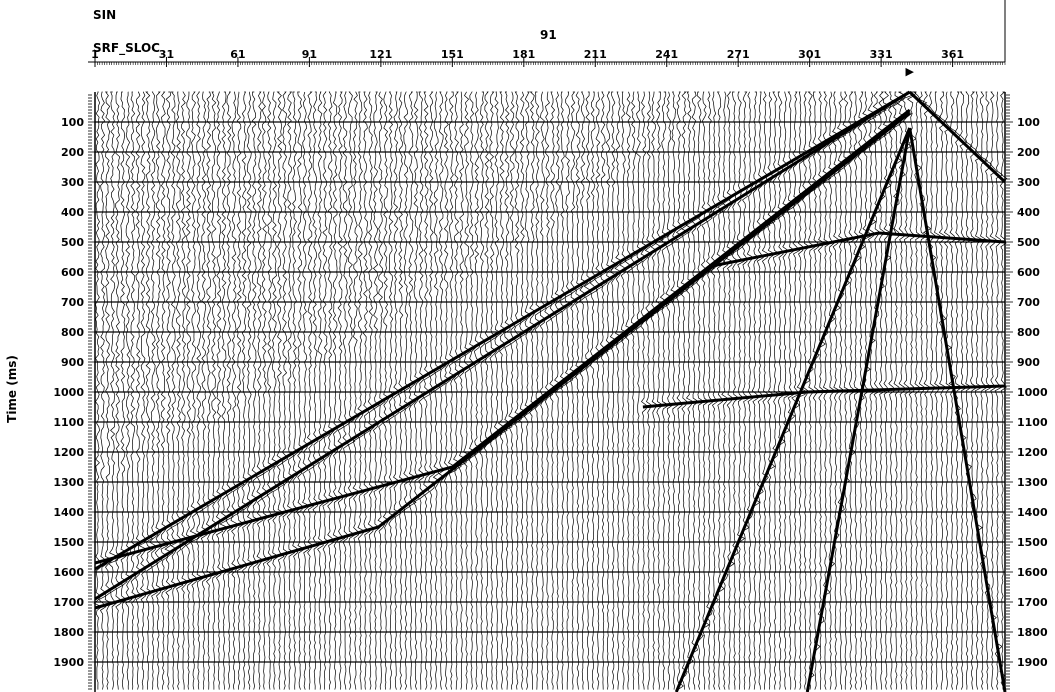  I want to click on y-tick-label-right: 1400, so click(1032, 512).